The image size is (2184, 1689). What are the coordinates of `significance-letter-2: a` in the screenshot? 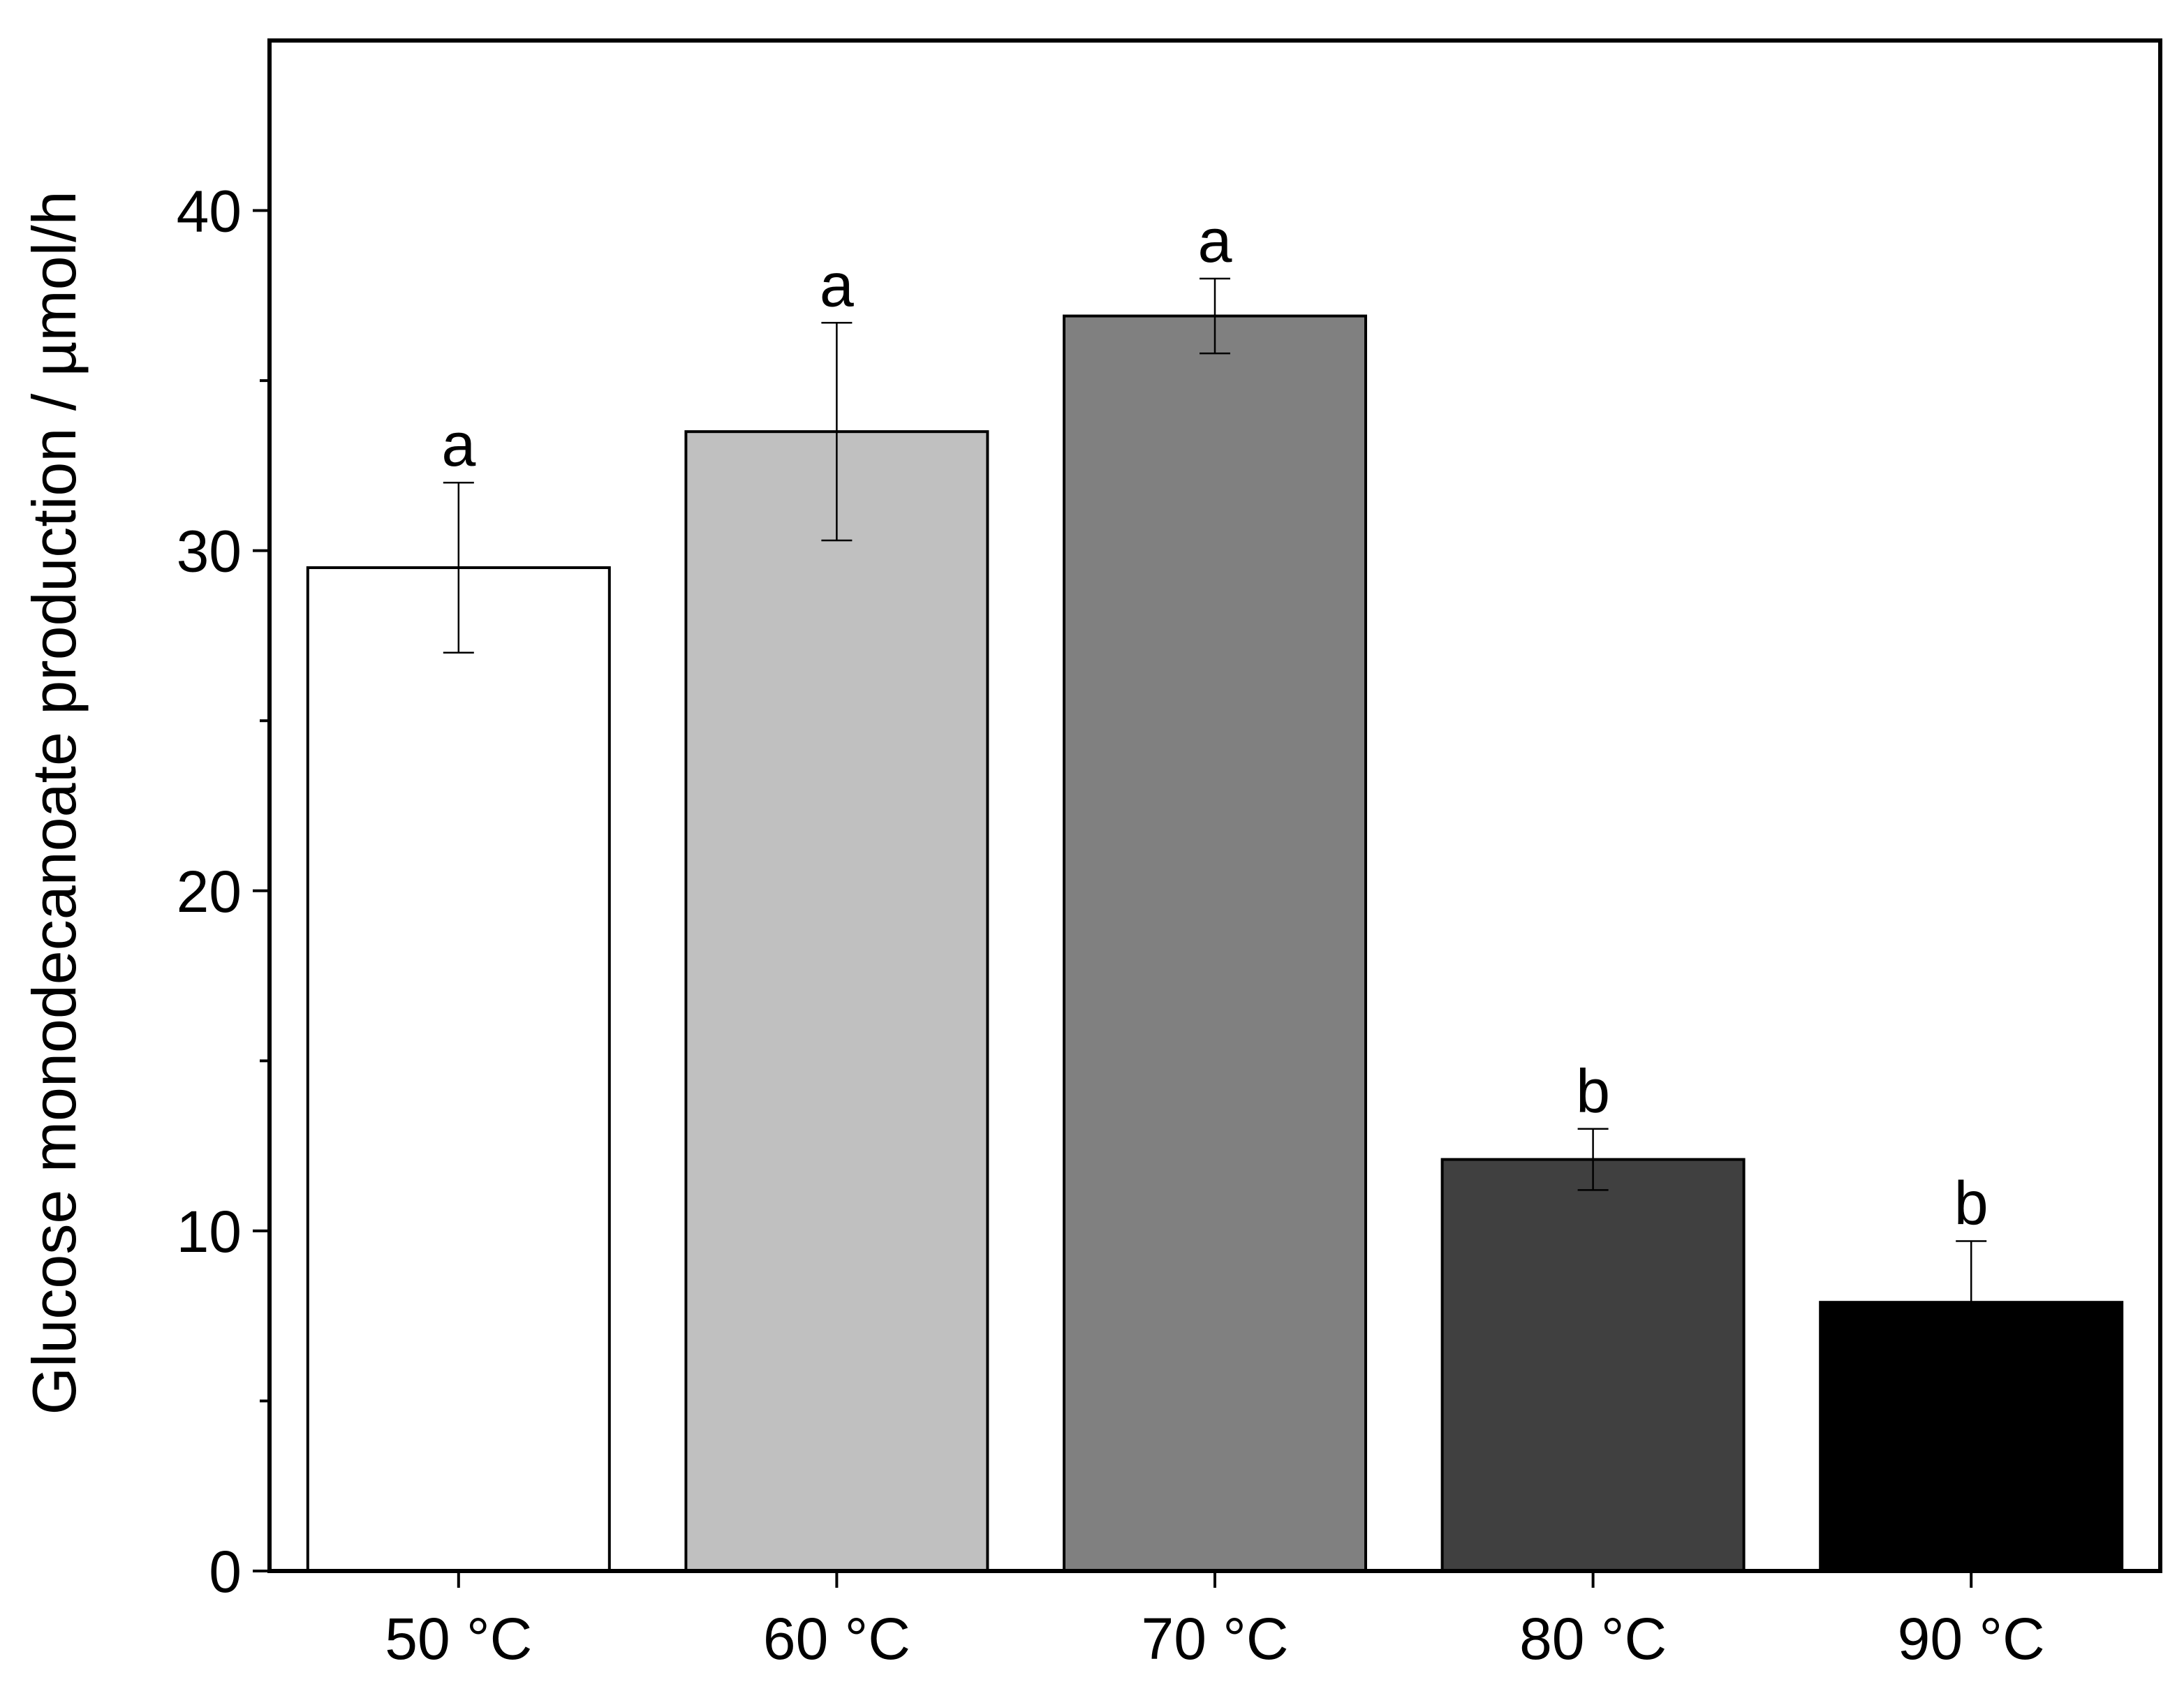 It's located at (837, 285).